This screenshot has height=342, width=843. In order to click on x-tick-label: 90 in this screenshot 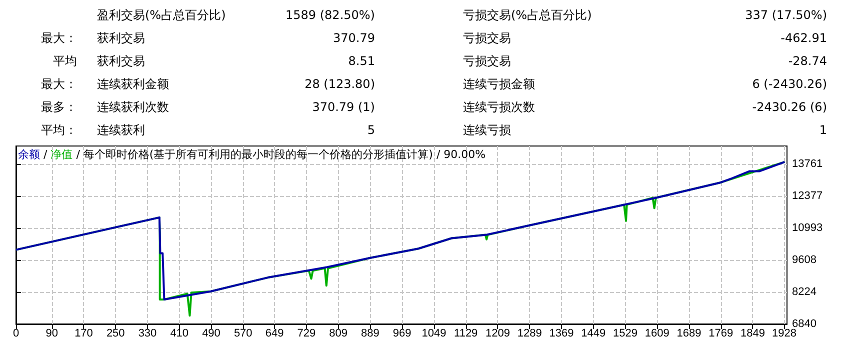, I will do `click(52, 334)`.